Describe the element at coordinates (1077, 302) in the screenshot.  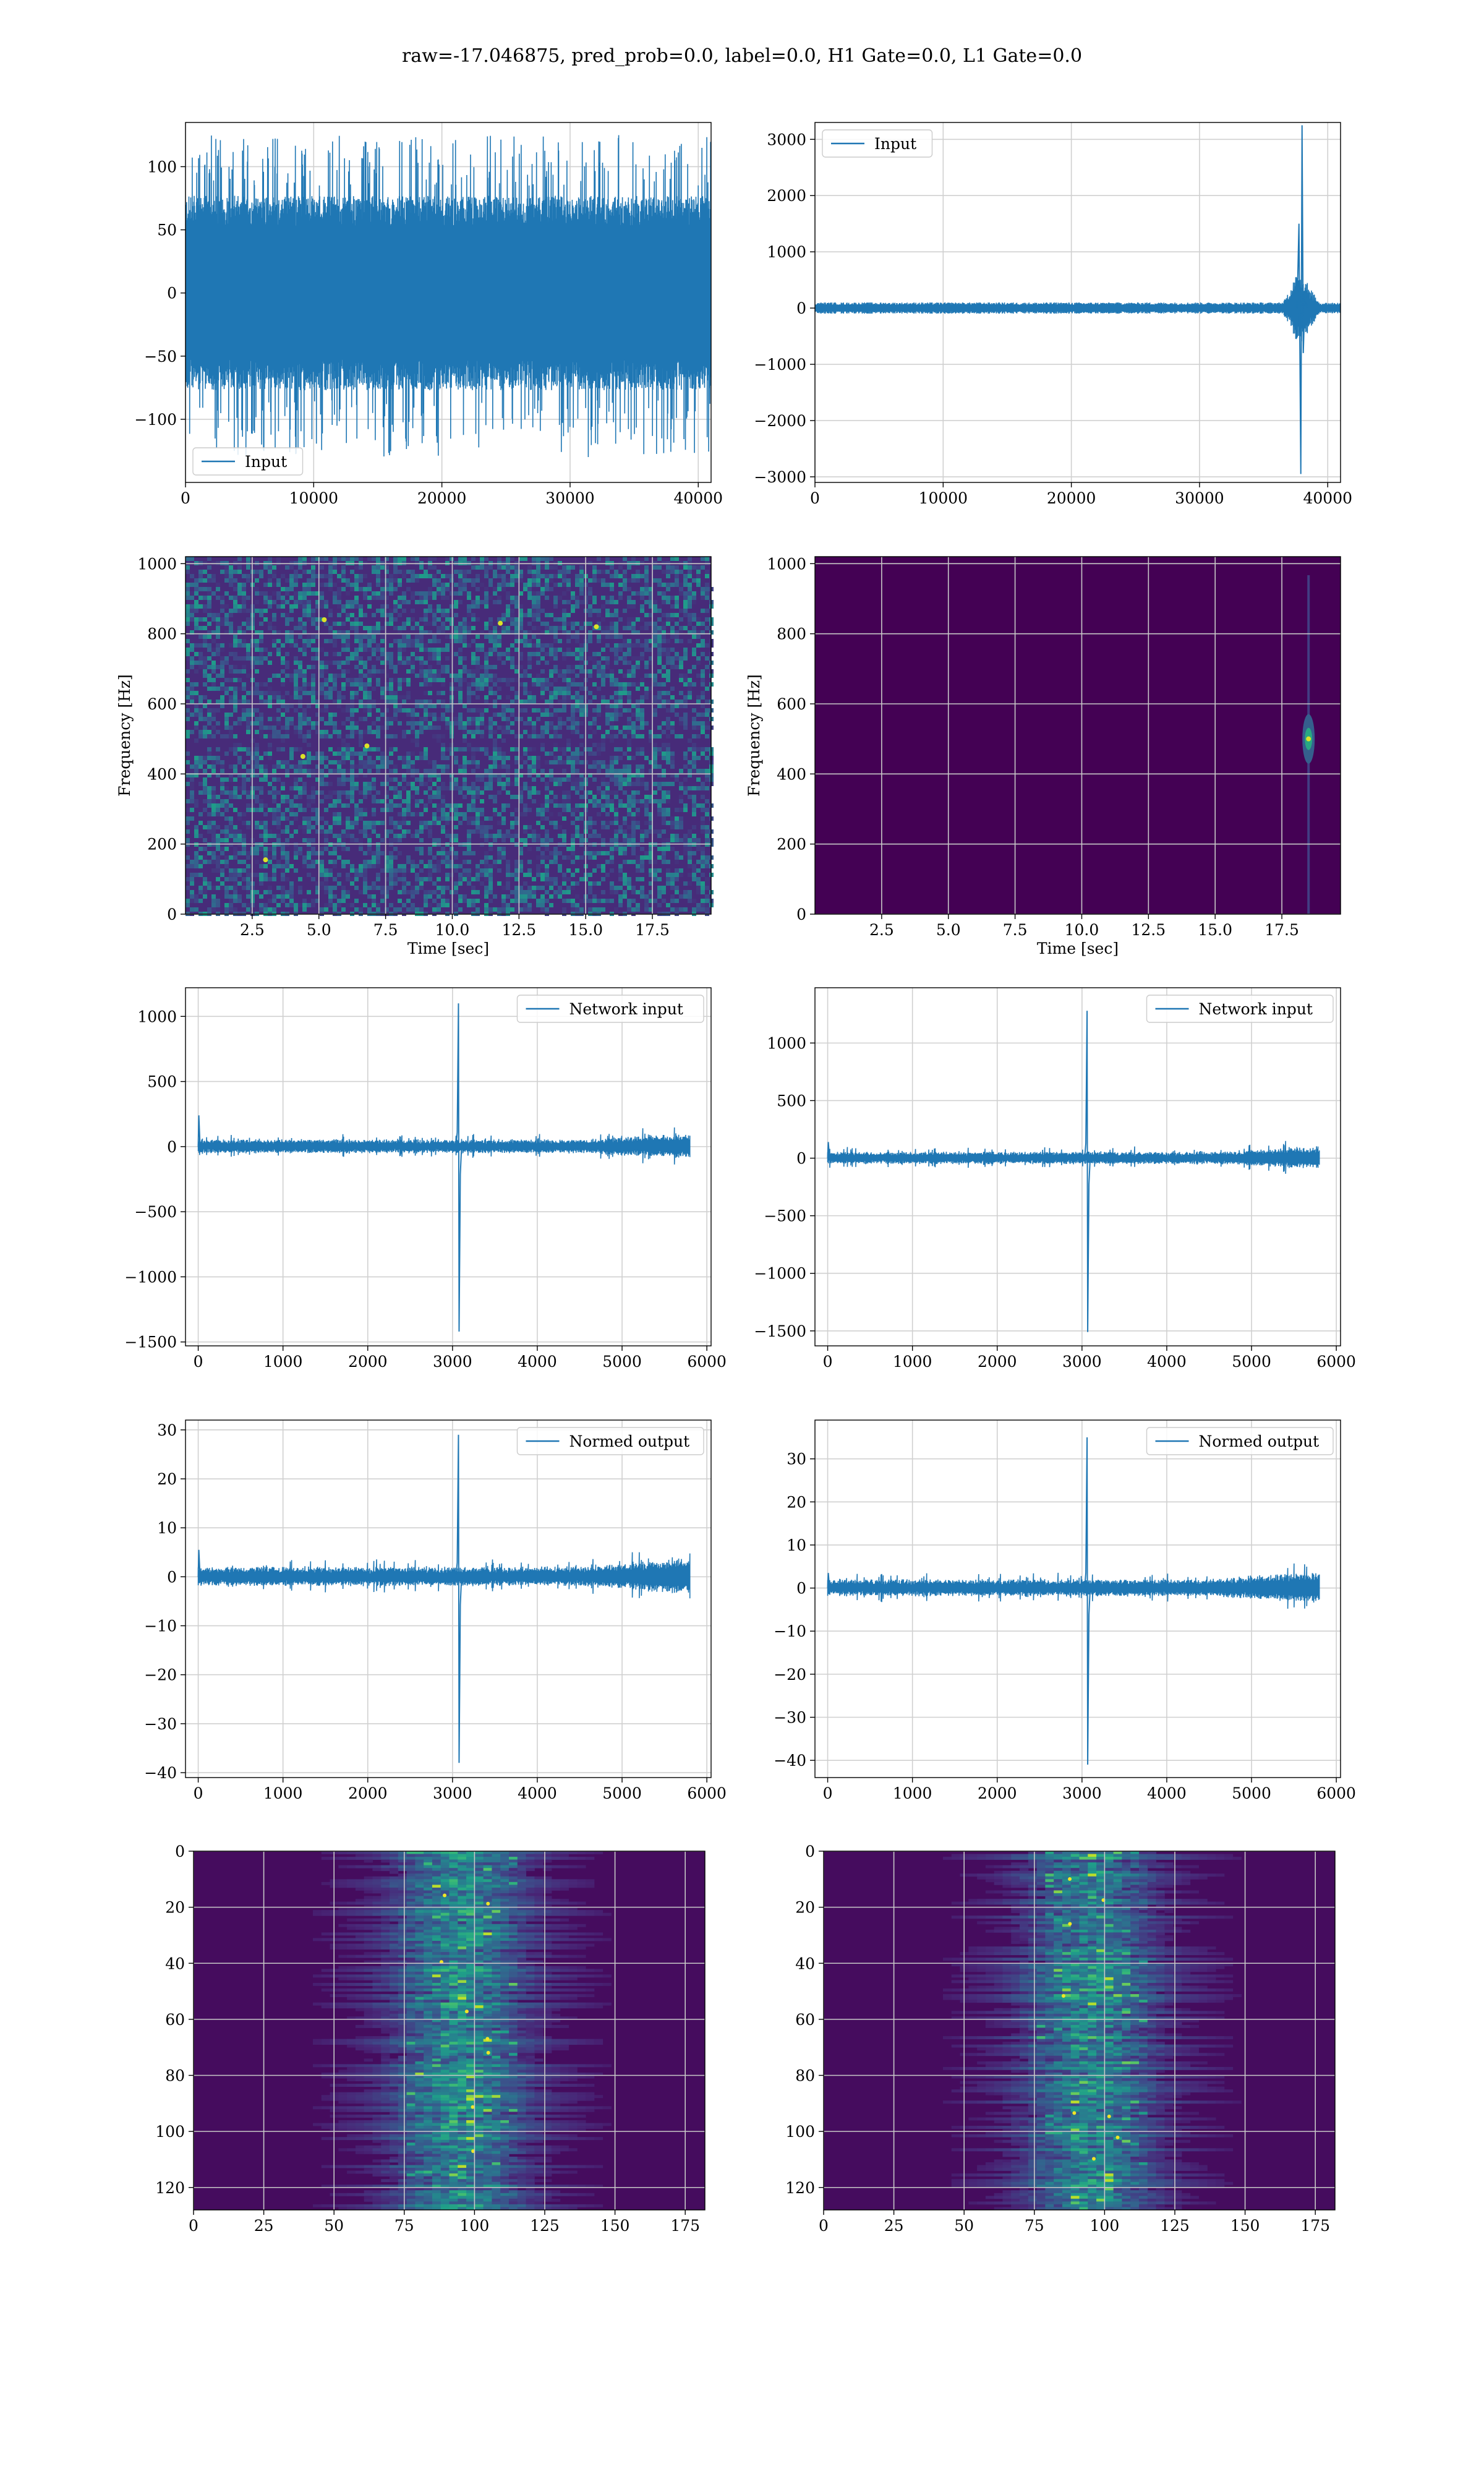
I see `axes-frame` at that location.